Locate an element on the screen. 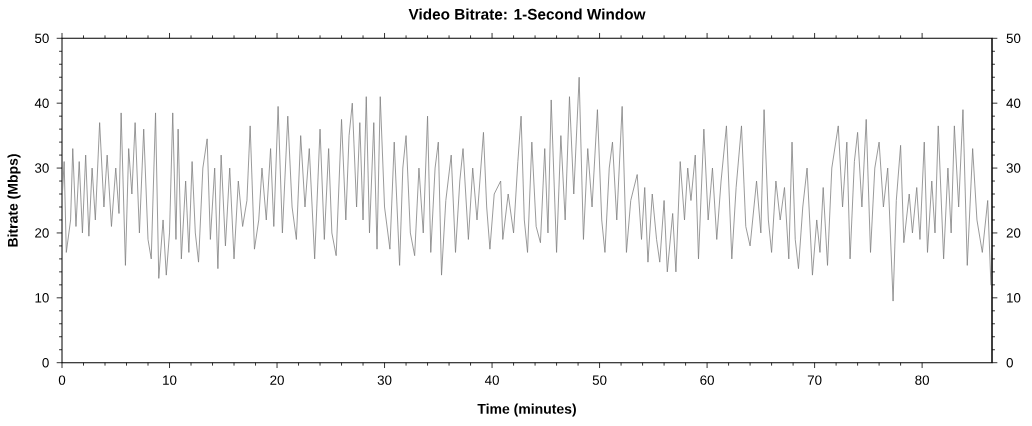 The height and width of the screenshot is (426, 1032). y-tick-label: 40 is located at coordinates (41, 103).